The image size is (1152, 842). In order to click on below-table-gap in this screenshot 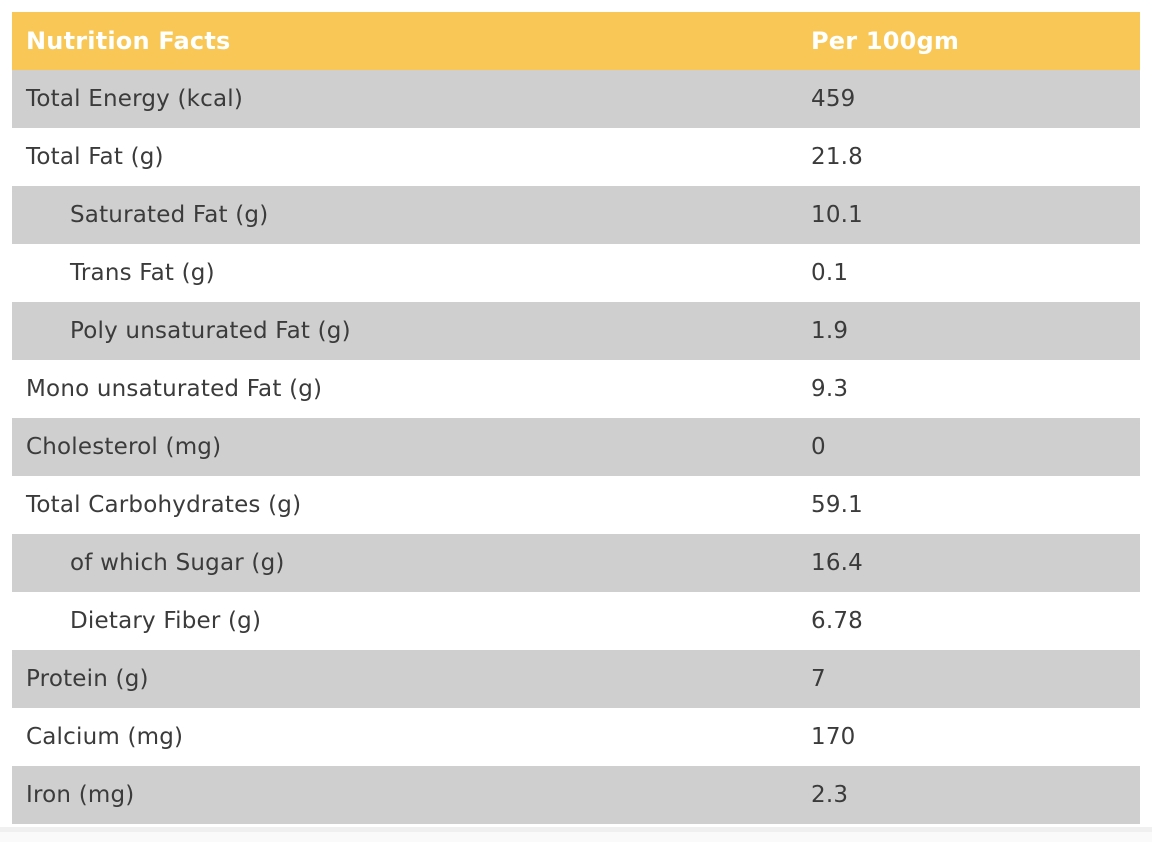, I will do `click(576, 825)`.